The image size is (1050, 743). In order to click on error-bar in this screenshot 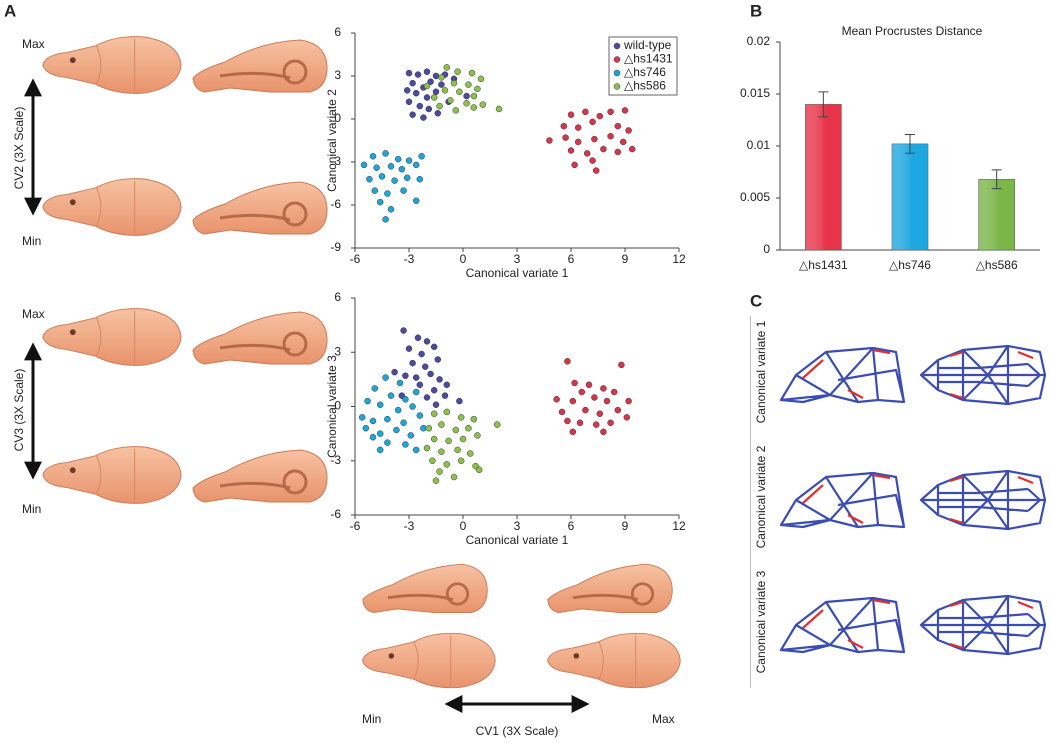, I will do `click(823, 104)`.